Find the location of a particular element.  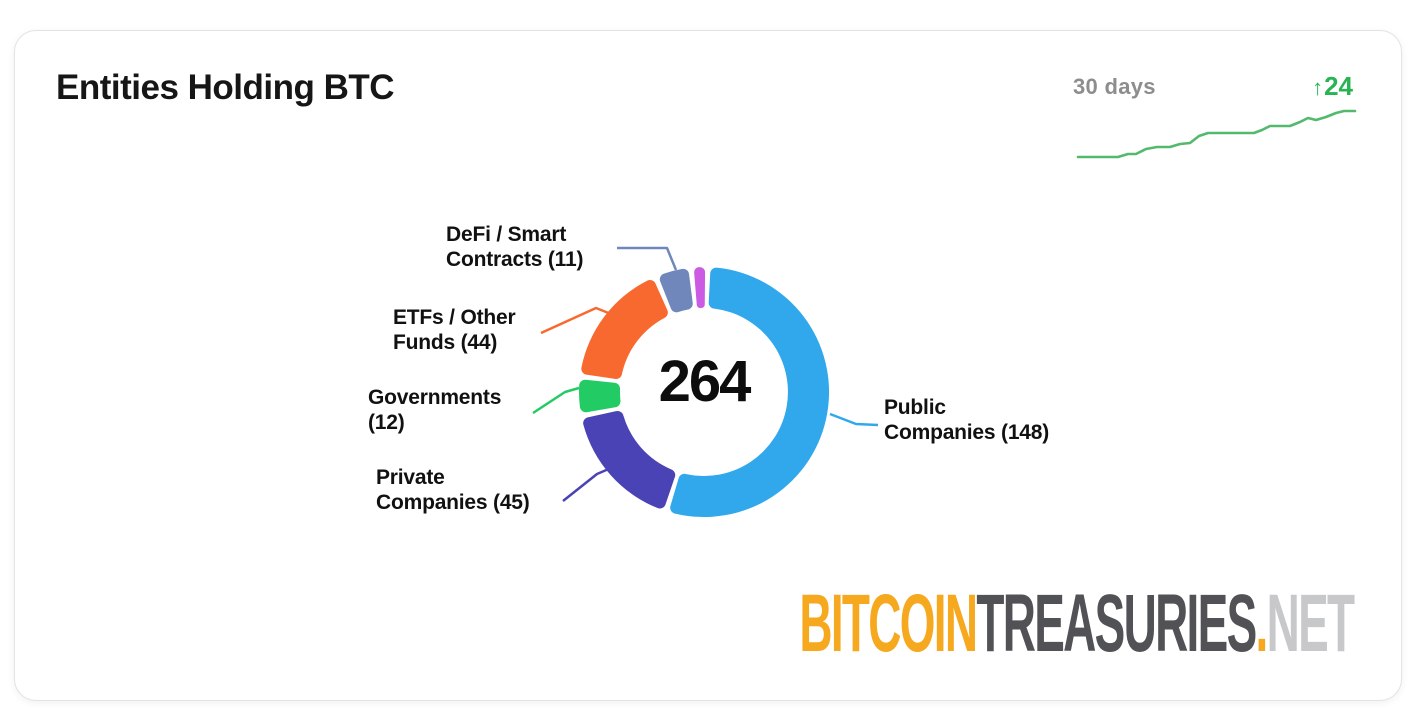

leader-line-public-companies is located at coordinates (854, 419).